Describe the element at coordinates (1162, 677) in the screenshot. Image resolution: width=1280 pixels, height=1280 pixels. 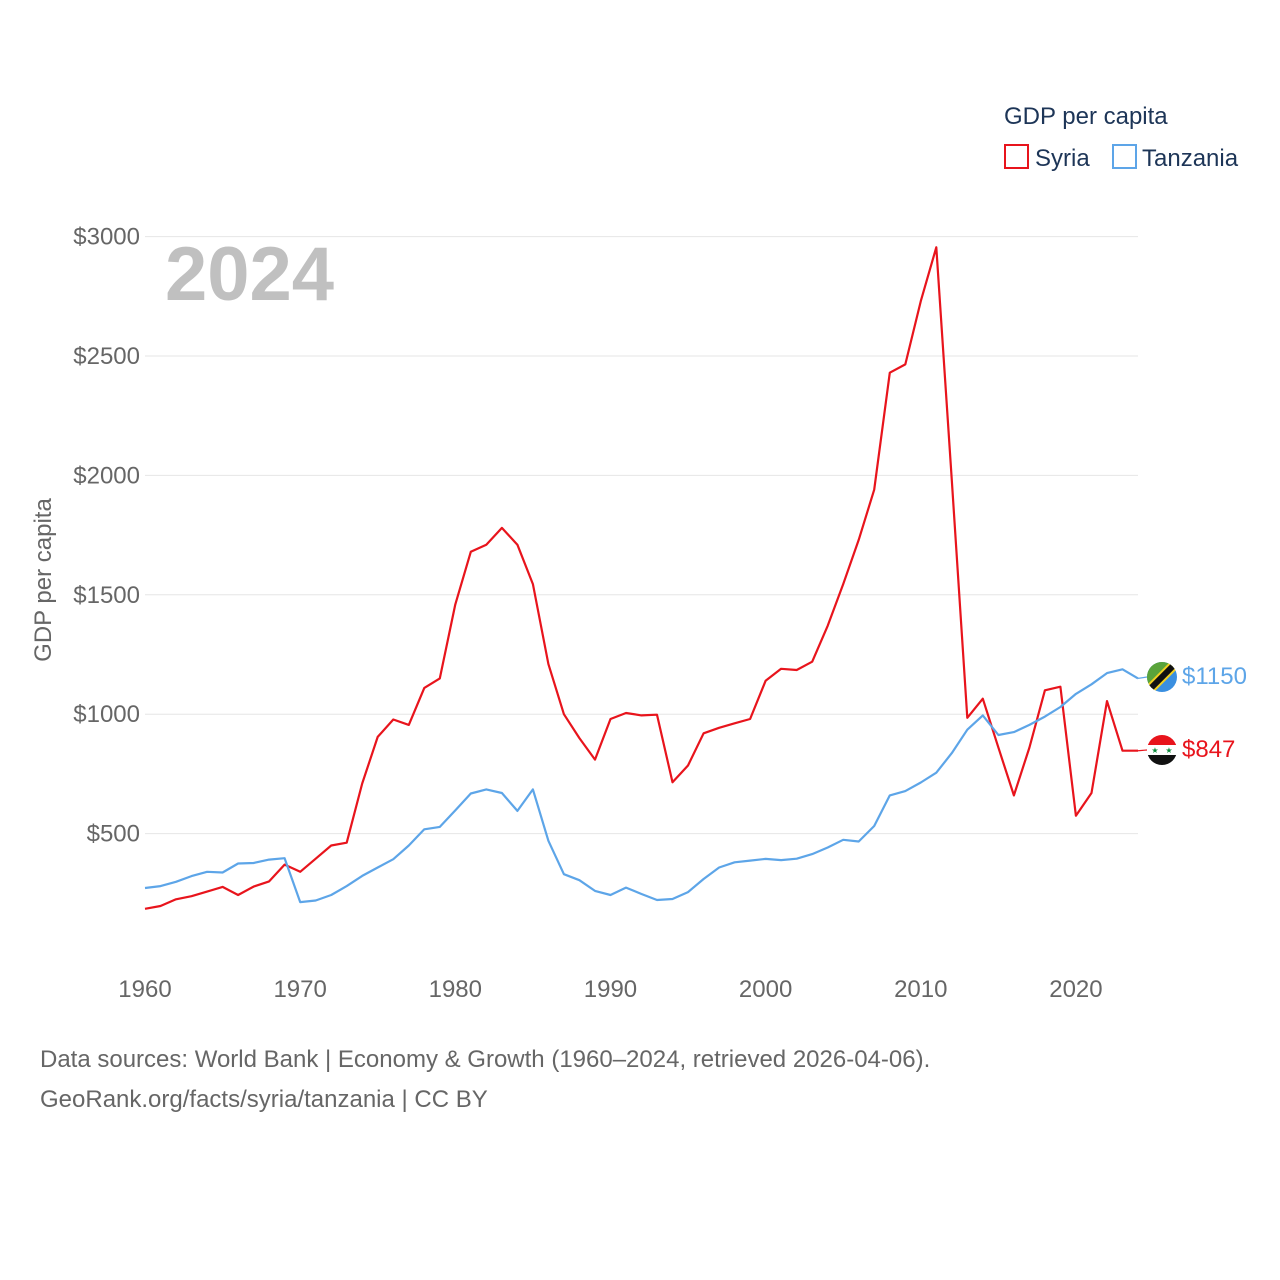
I see `tanzania-flag-icon` at that location.